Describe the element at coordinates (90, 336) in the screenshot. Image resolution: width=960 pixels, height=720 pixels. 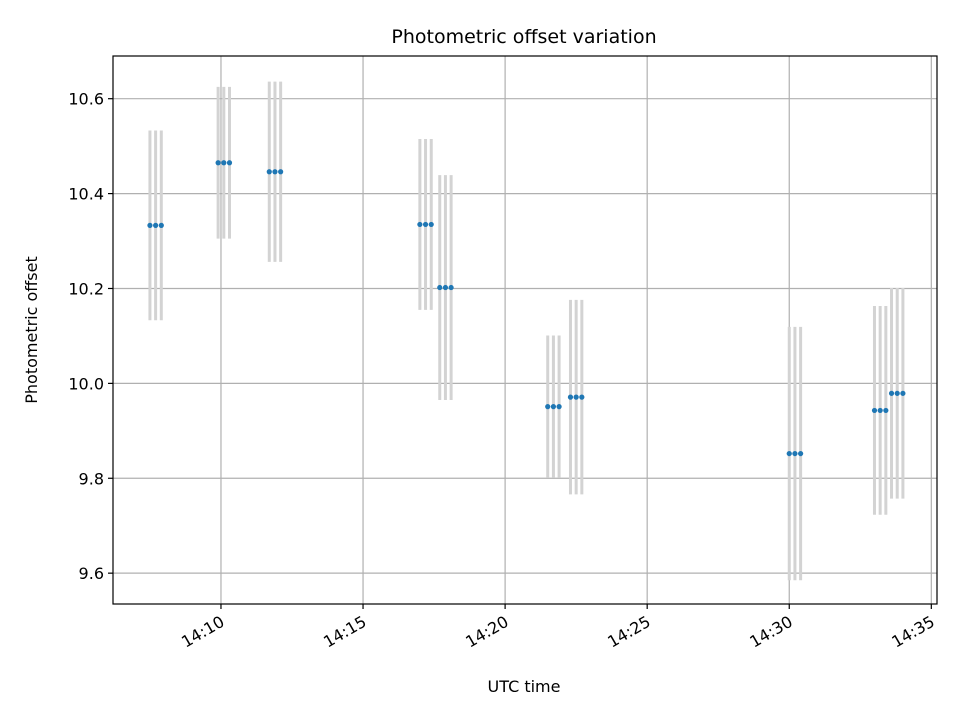
I see `y-axis-ticks: 9.6 9.8 10.0 10.2 10.4 10.6` at that location.